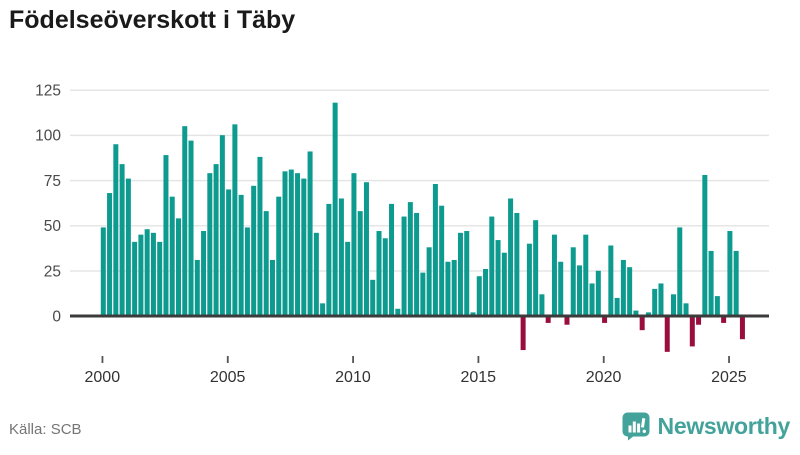 The width and height of the screenshot is (800, 455). Describe the element at coordinates (56, 317) in the screenshot. I see `y-axis-tick-label: 0` at that location.